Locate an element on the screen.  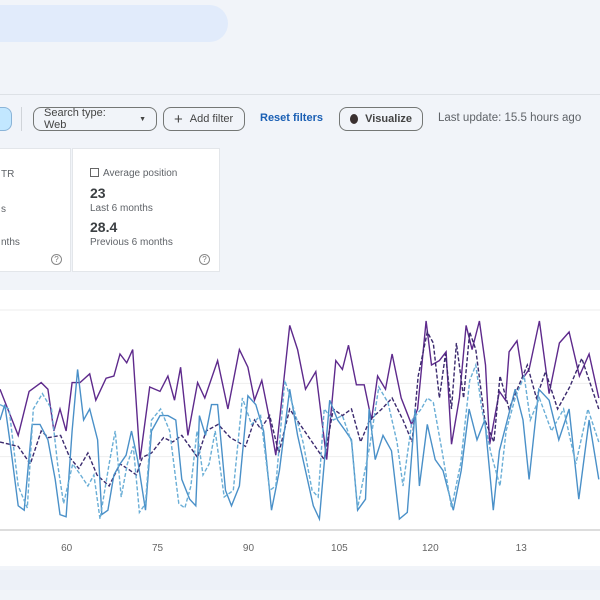
search-type-label: Search type: Web is located at coordinates (75, 119).